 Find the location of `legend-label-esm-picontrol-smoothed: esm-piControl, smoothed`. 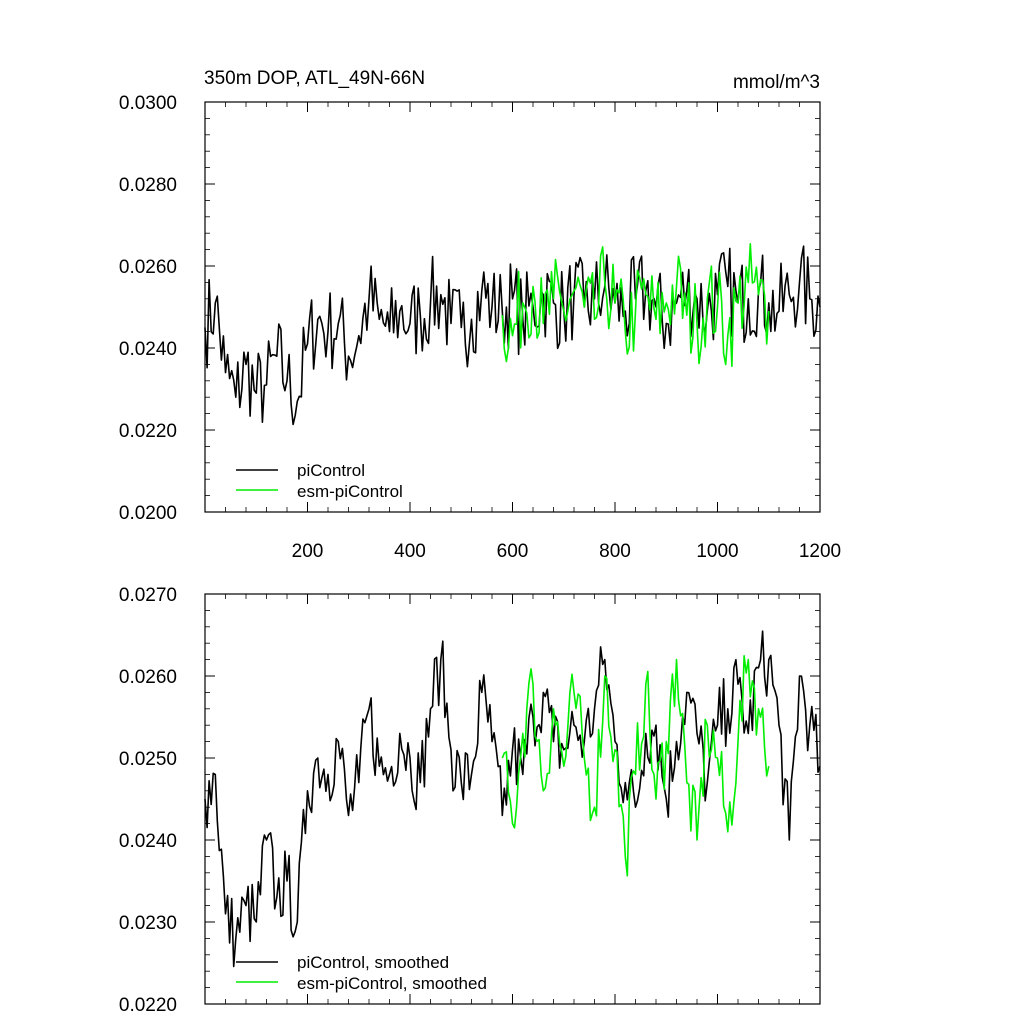

legend-label-esm-picontrol-smoothed: esm-piControl, smoothed is located at coordinates (392, 983).